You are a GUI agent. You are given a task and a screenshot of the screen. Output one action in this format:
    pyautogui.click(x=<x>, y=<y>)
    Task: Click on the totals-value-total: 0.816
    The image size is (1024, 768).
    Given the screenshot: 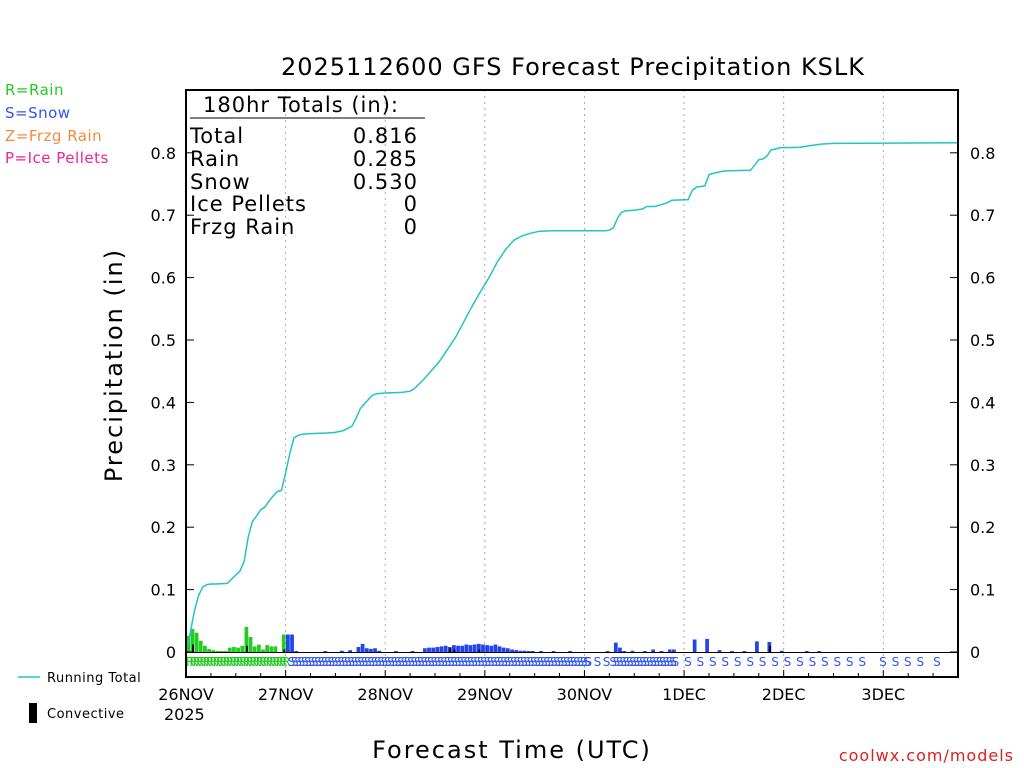 What is the action you would take?
    pyautogui.click(x=385, y=136)
    